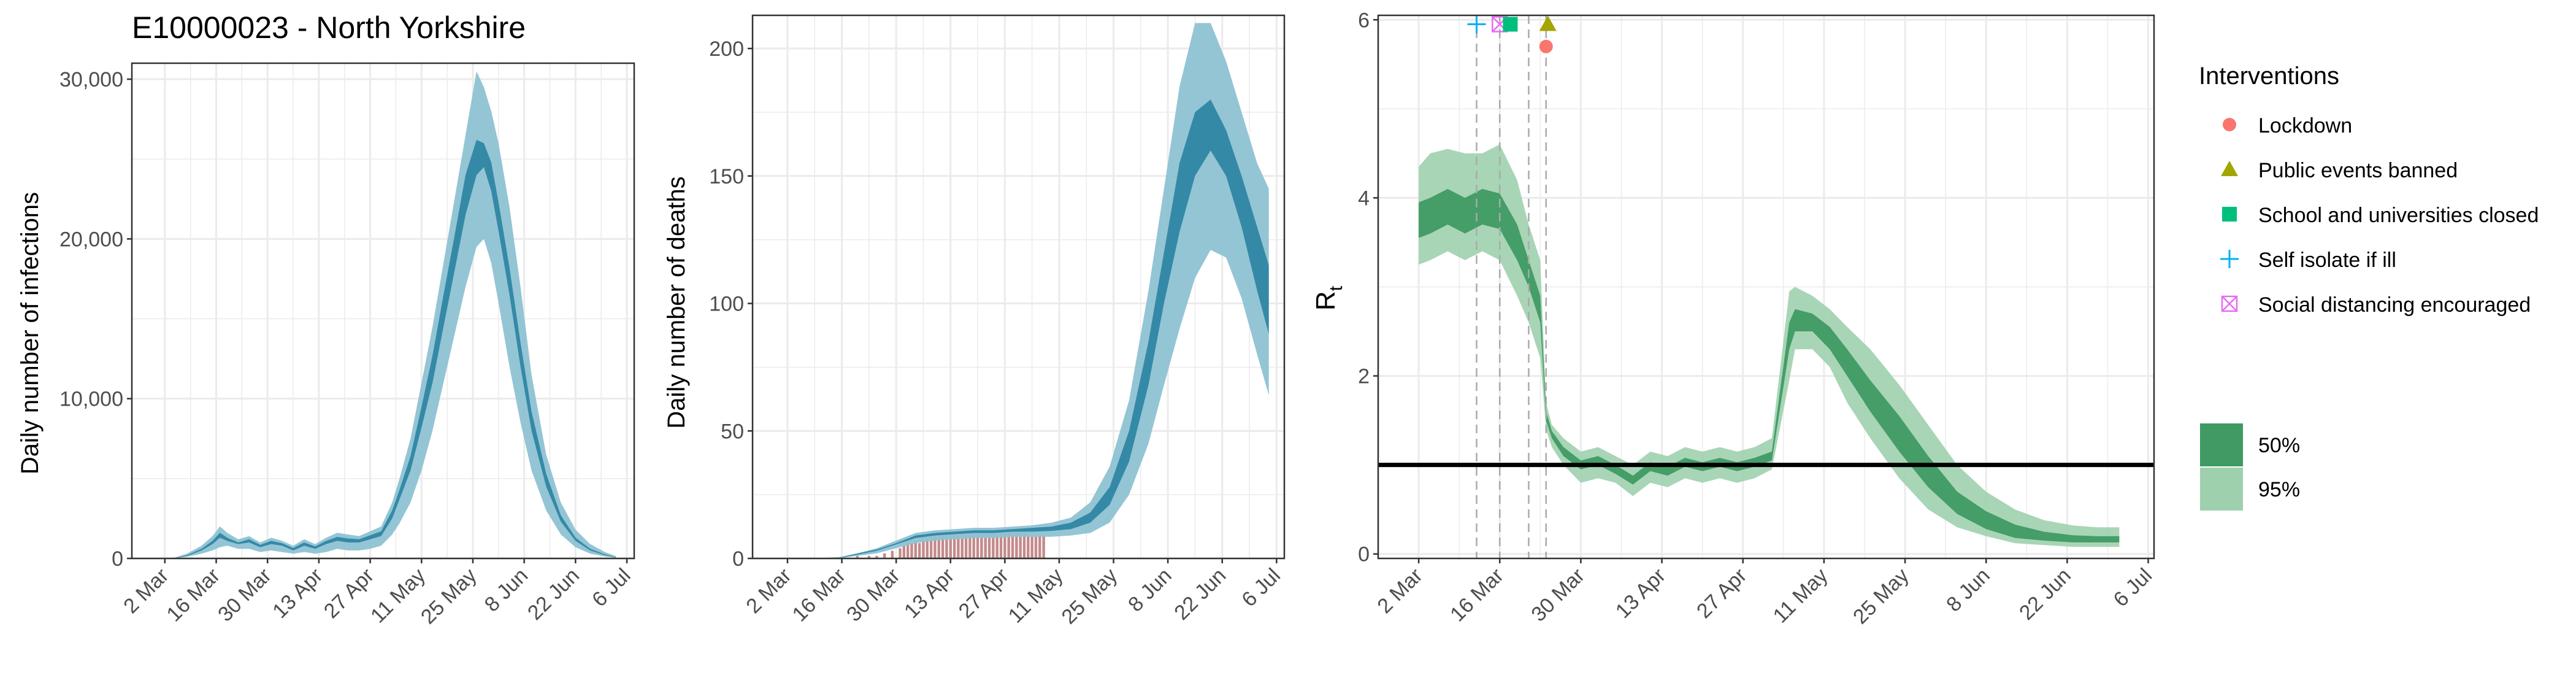  What do you see at coordinates (732, 431) in the screenshot?
I see `y-tick-label: 50` at bounding box center [732, 431].